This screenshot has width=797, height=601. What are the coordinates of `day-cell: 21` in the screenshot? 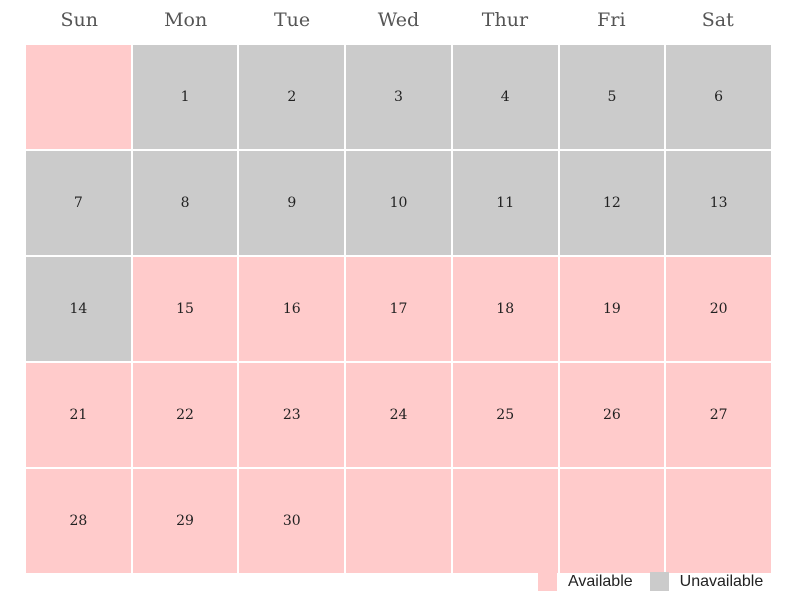 It's located at (78, 415).